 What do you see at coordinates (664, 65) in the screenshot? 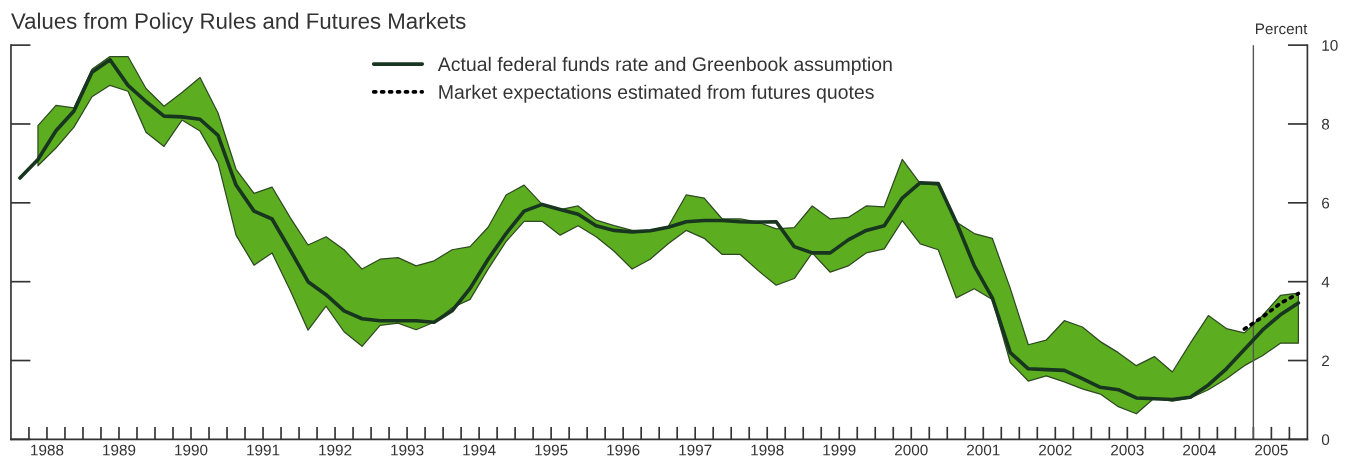
I see `legend-label: Actual federal funds rate and Greenbook assumption` at bounding box center [664, 65].